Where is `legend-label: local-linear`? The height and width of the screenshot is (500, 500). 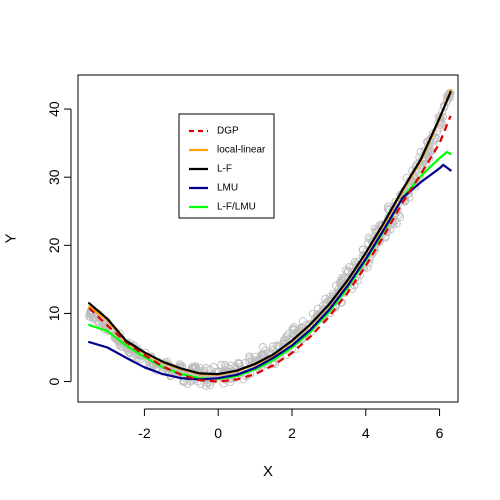
legend-label: local-linear is located at coordinates (241, 150).